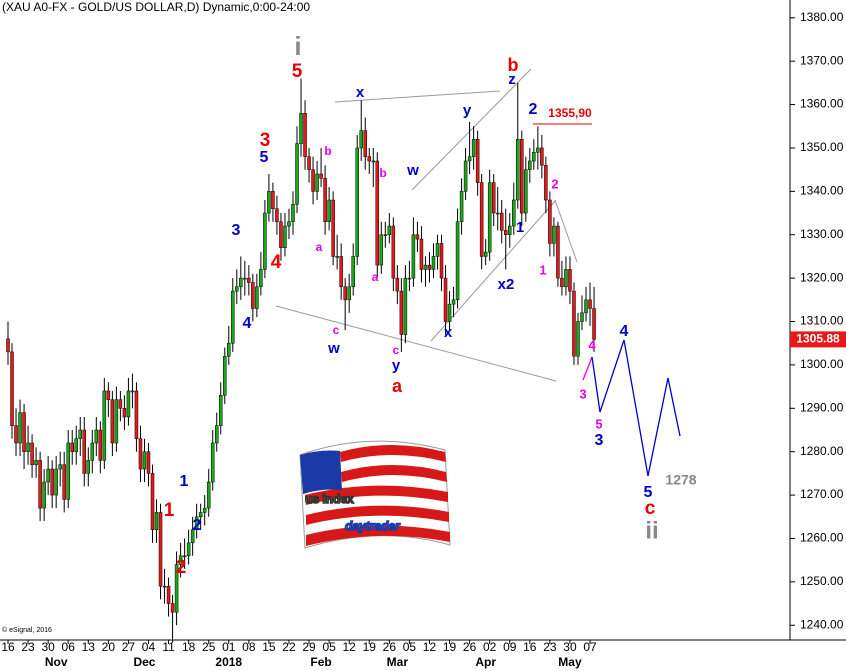 Image resolution: width=846 pixels, height=671 pixels. Describe the element at coordinates (590, 647) in the screenshot. I see `x-tick-label: 07` at that location.